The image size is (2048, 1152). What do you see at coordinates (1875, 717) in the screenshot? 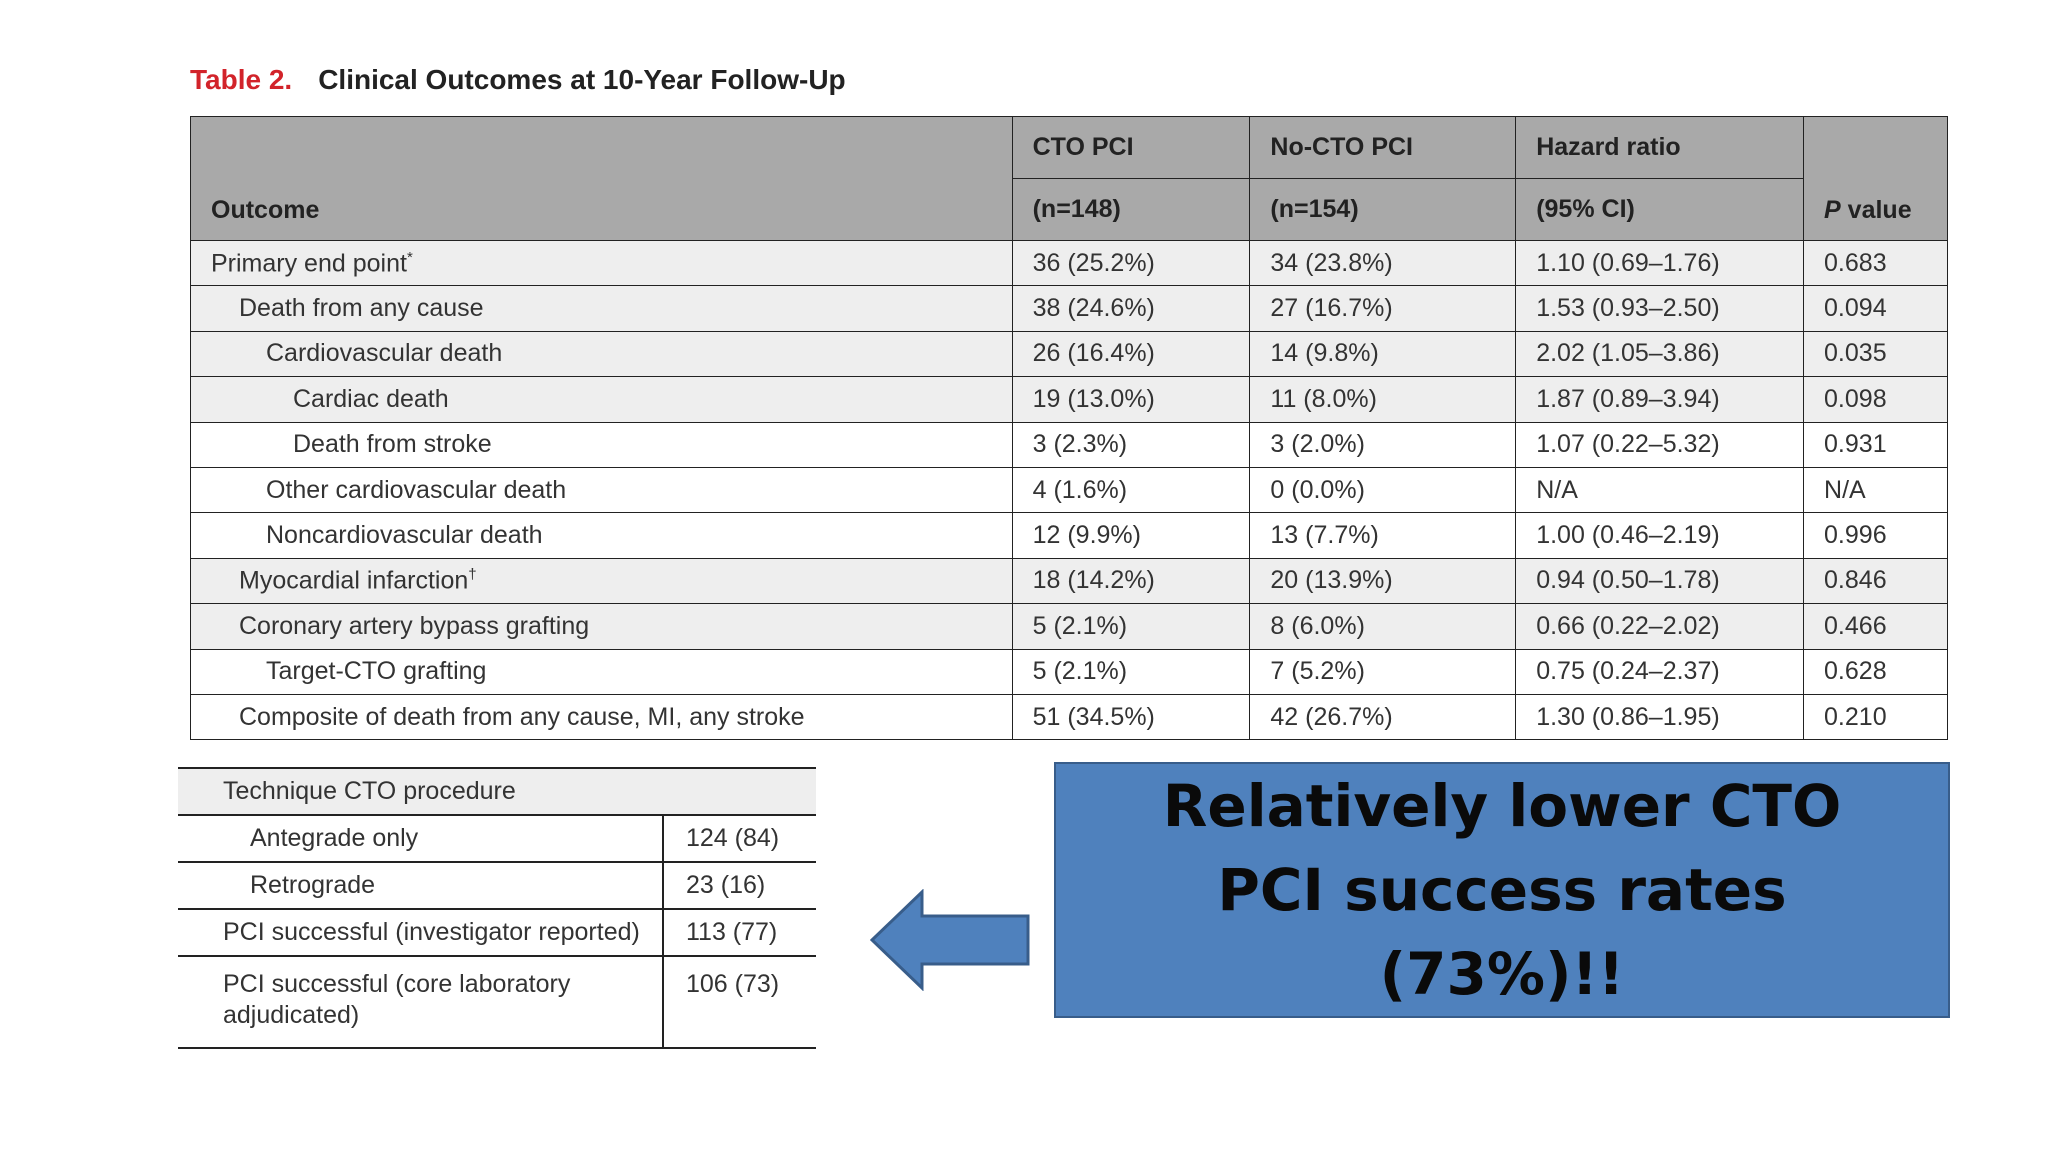
I see `p-value: 0.210` at bounding box center [1875, 717].